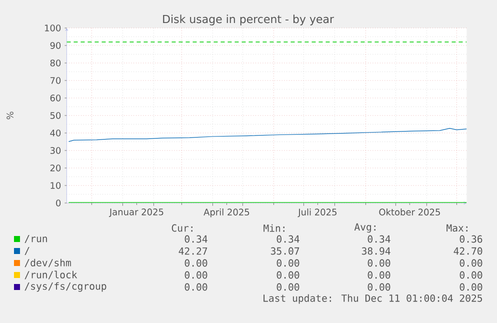 Image resolution: width=497 pixels, height=323 pixels. What do you see at coordinates (53, 28) in the screenshot?
I see `y-tick-label: 100` at bounding box center [53, 28].